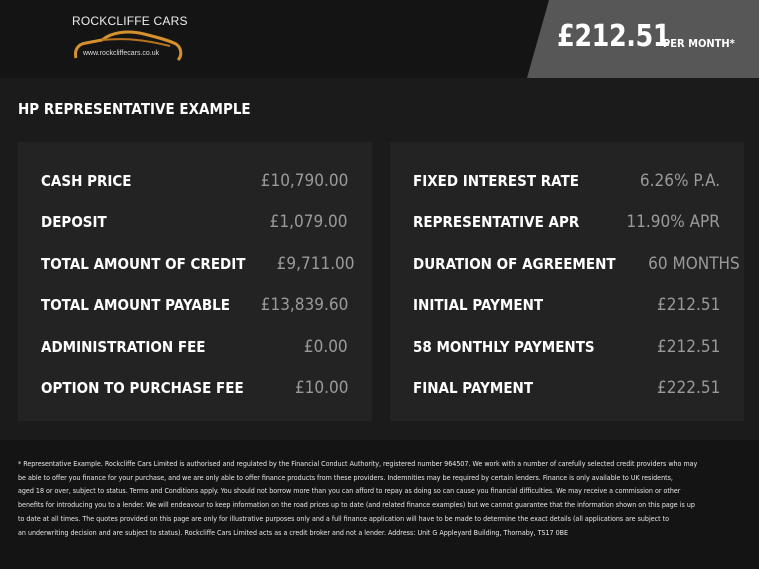 The width and height of the screenshot is (759, 569). Describe the element at coordinates (473, 388) in the screenshot. I see `row-label: FINAL PAYMENT` at that location.